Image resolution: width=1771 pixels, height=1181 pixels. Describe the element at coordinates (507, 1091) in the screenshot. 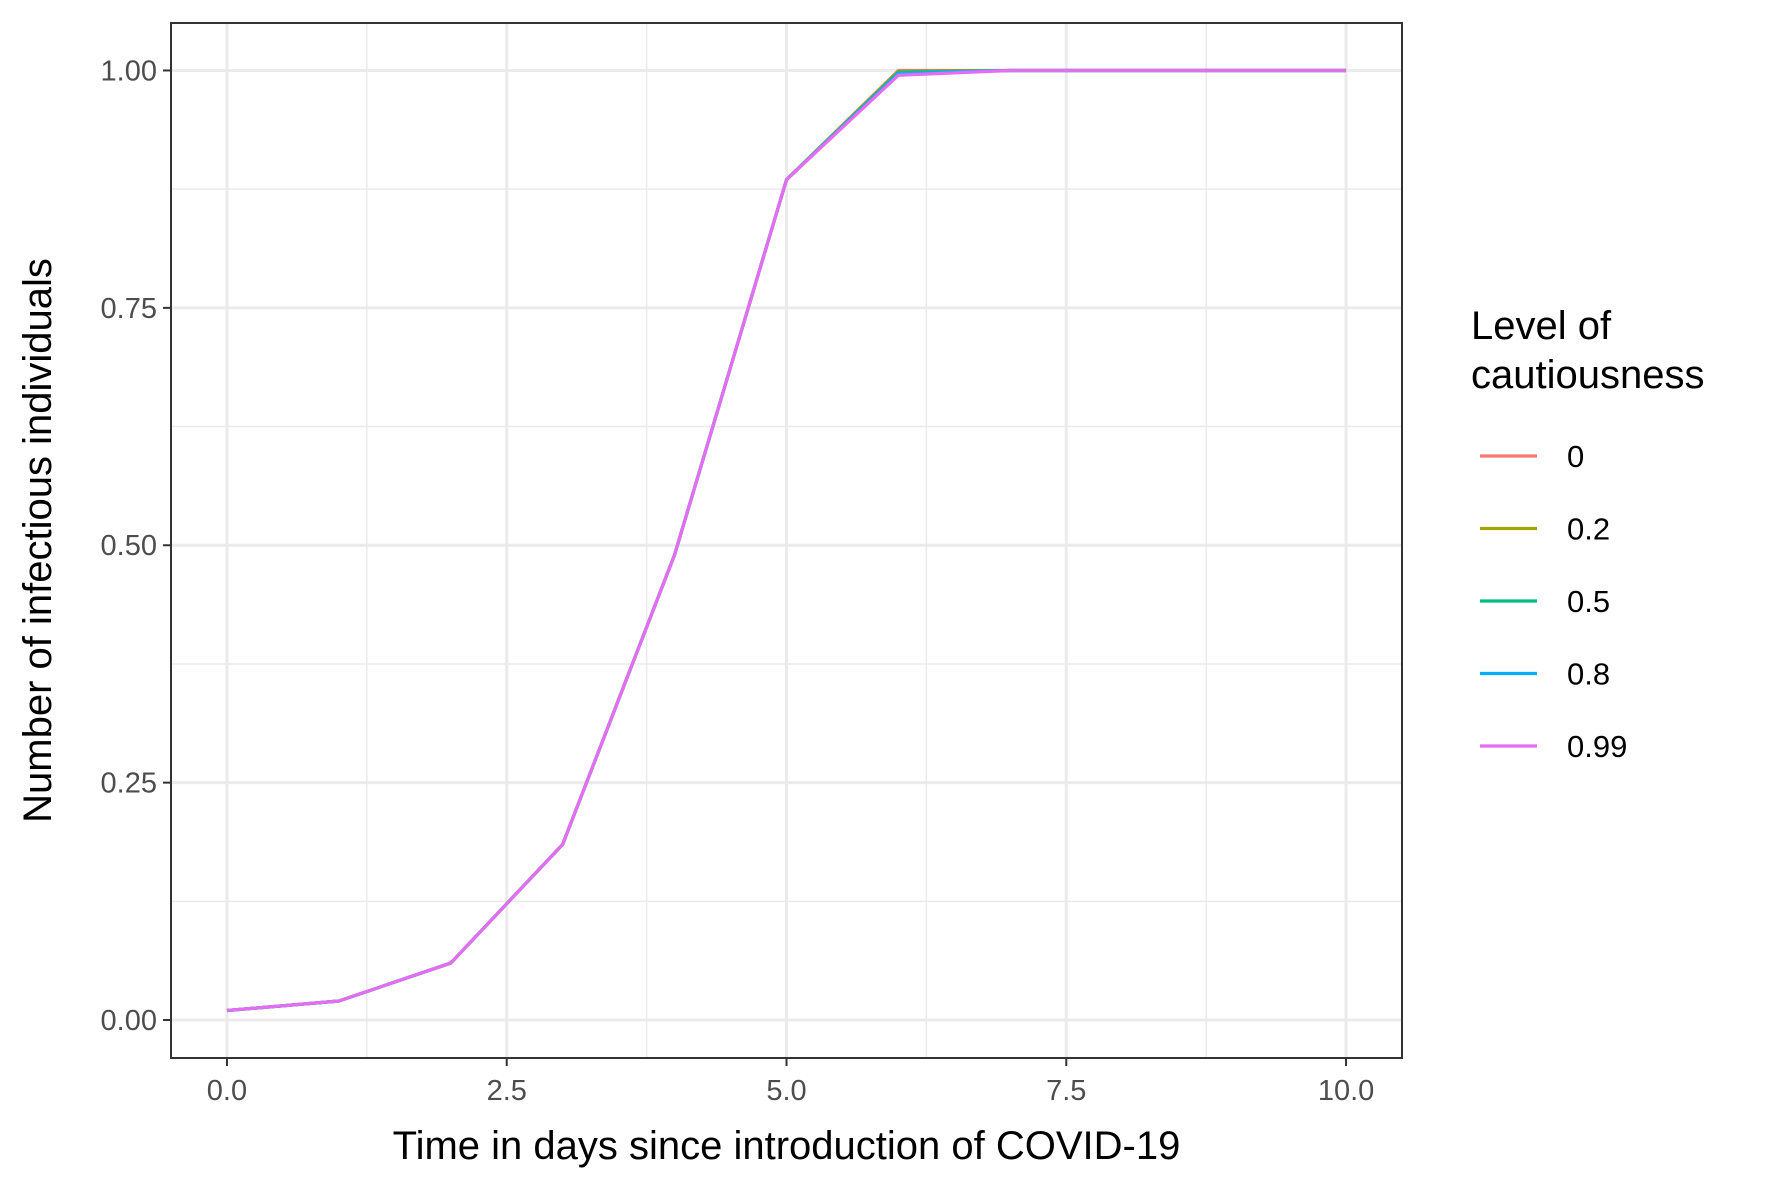

I see `x-tick-label: 2.5` at that location.